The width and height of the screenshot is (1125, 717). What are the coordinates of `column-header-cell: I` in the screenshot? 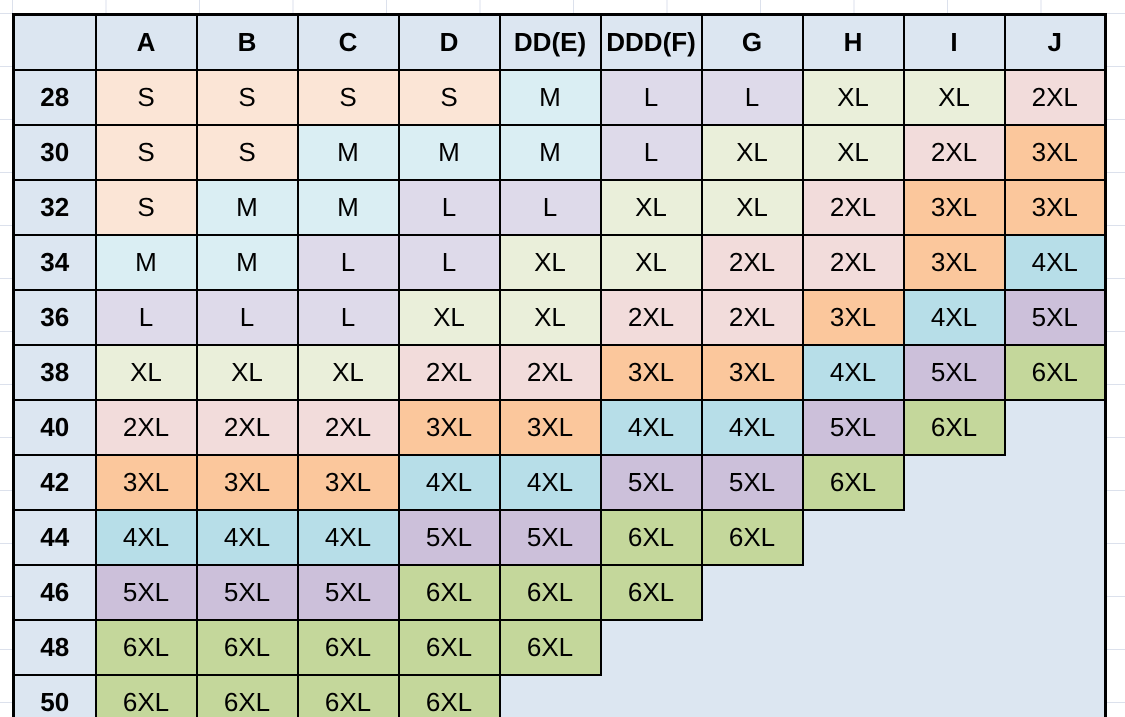 It's located at (954, 42).